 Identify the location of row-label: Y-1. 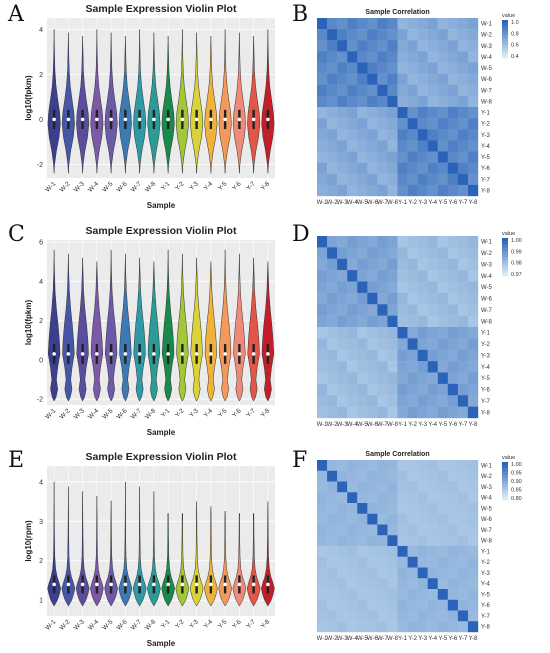
(485, 552).